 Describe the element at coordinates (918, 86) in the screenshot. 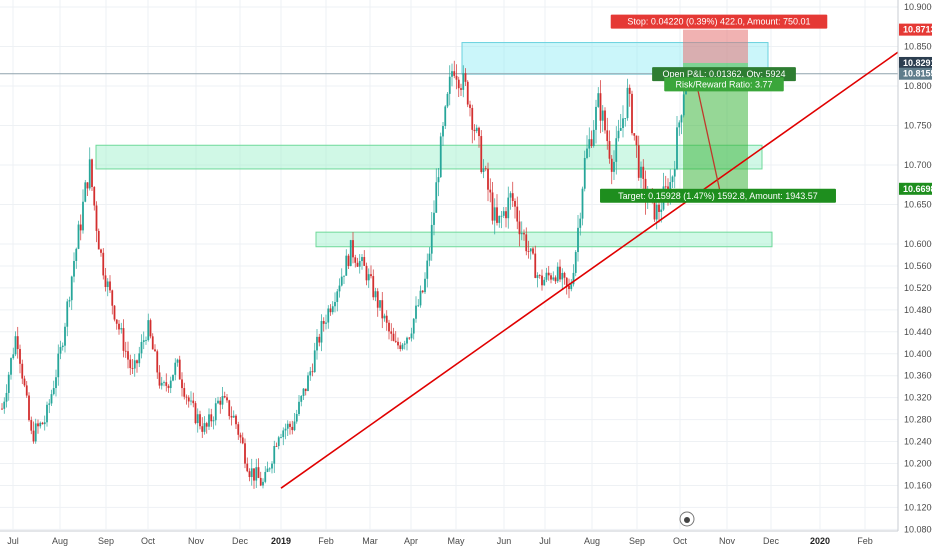

I see `y-tick-label: 10.80000` at that location.